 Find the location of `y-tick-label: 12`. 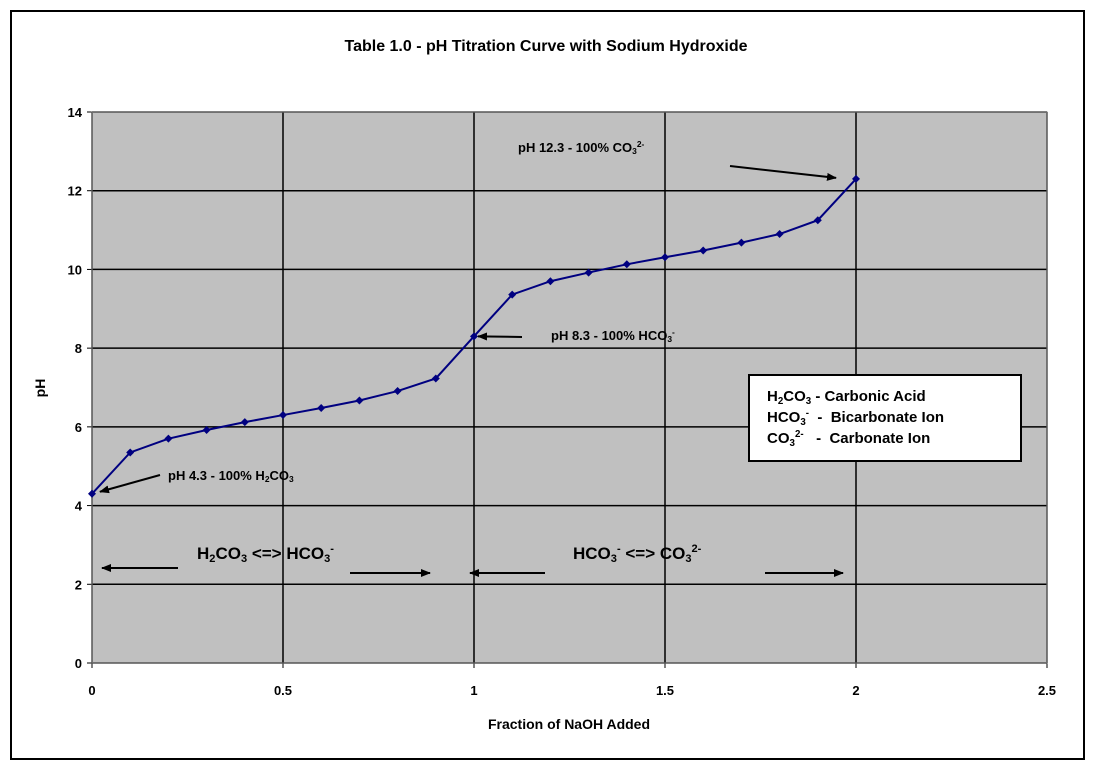

y-tick-label: 12 is located at coordinates (75, 191).